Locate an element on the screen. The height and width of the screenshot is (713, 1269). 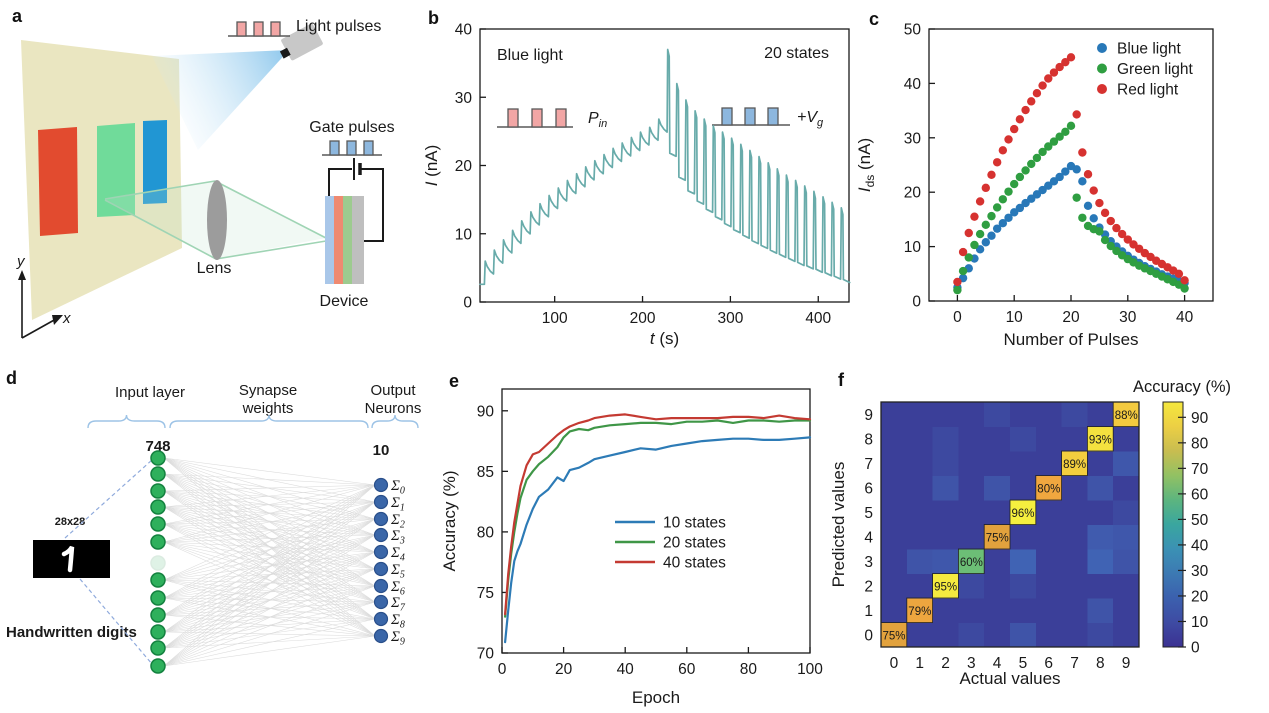
y-axis-ticks: 0 10 20 30 40 is located at coordinates (470, 167).